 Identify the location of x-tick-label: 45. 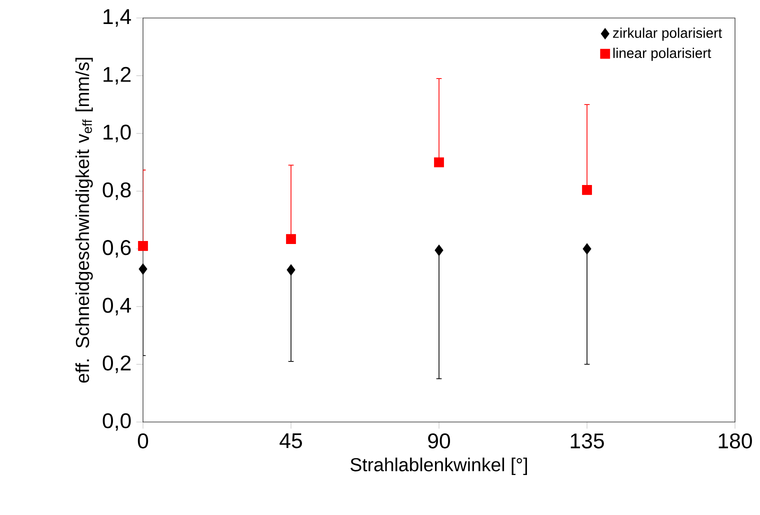
(291, 440).